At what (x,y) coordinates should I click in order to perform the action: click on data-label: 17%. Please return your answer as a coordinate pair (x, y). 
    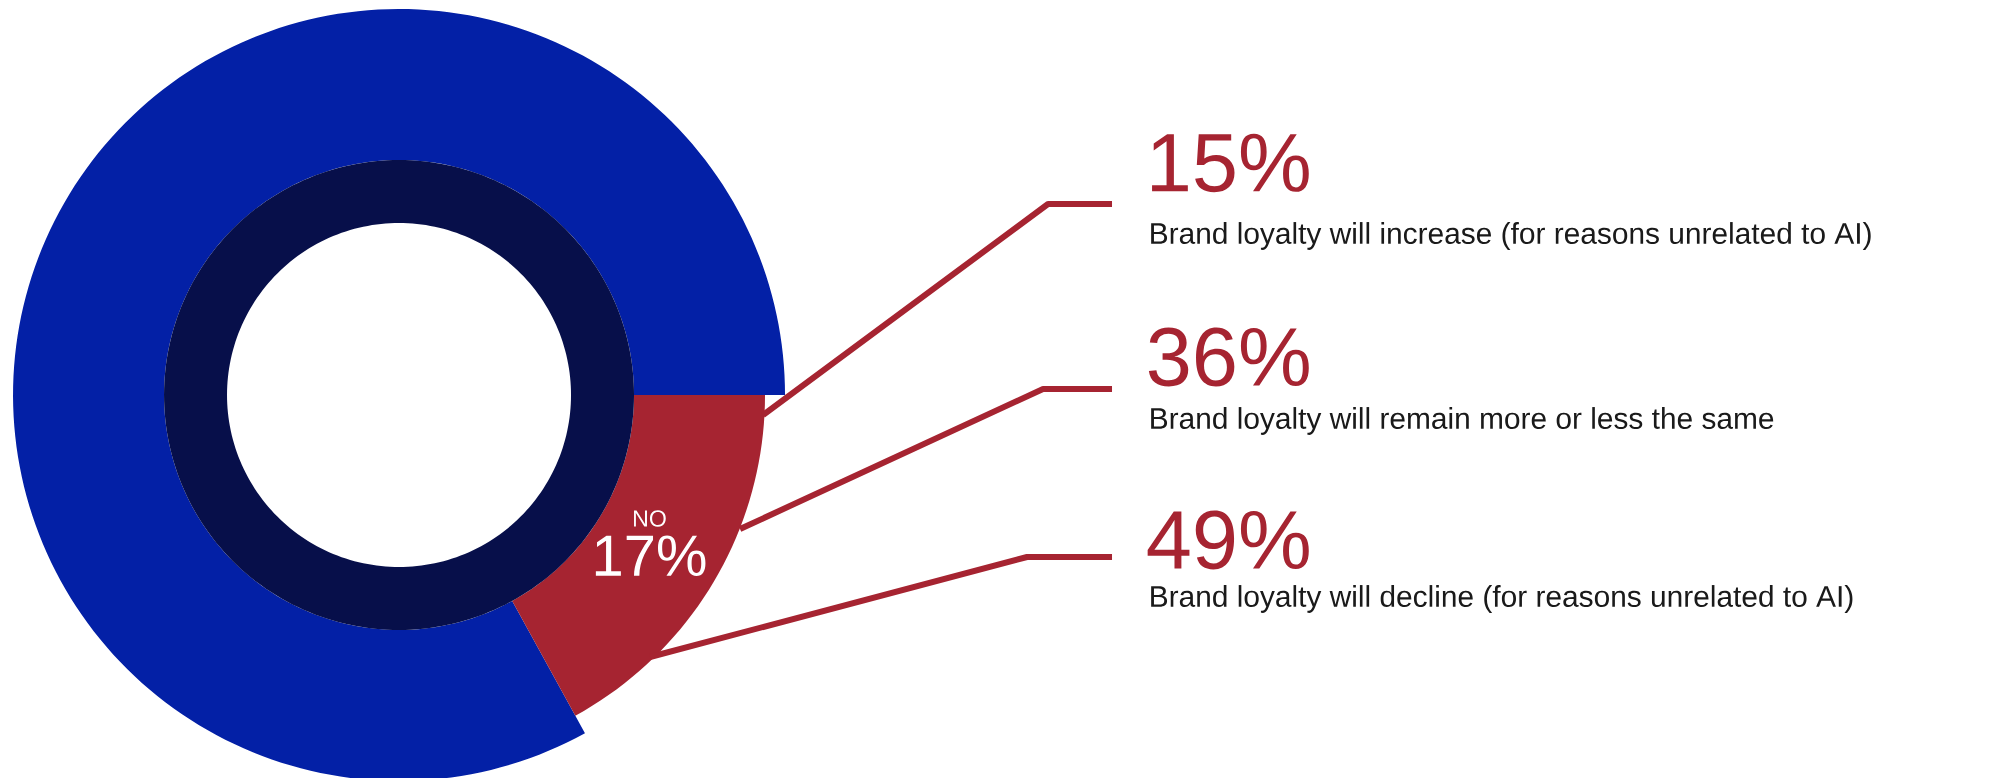
    Looking at the image, I should click on (650, 555).